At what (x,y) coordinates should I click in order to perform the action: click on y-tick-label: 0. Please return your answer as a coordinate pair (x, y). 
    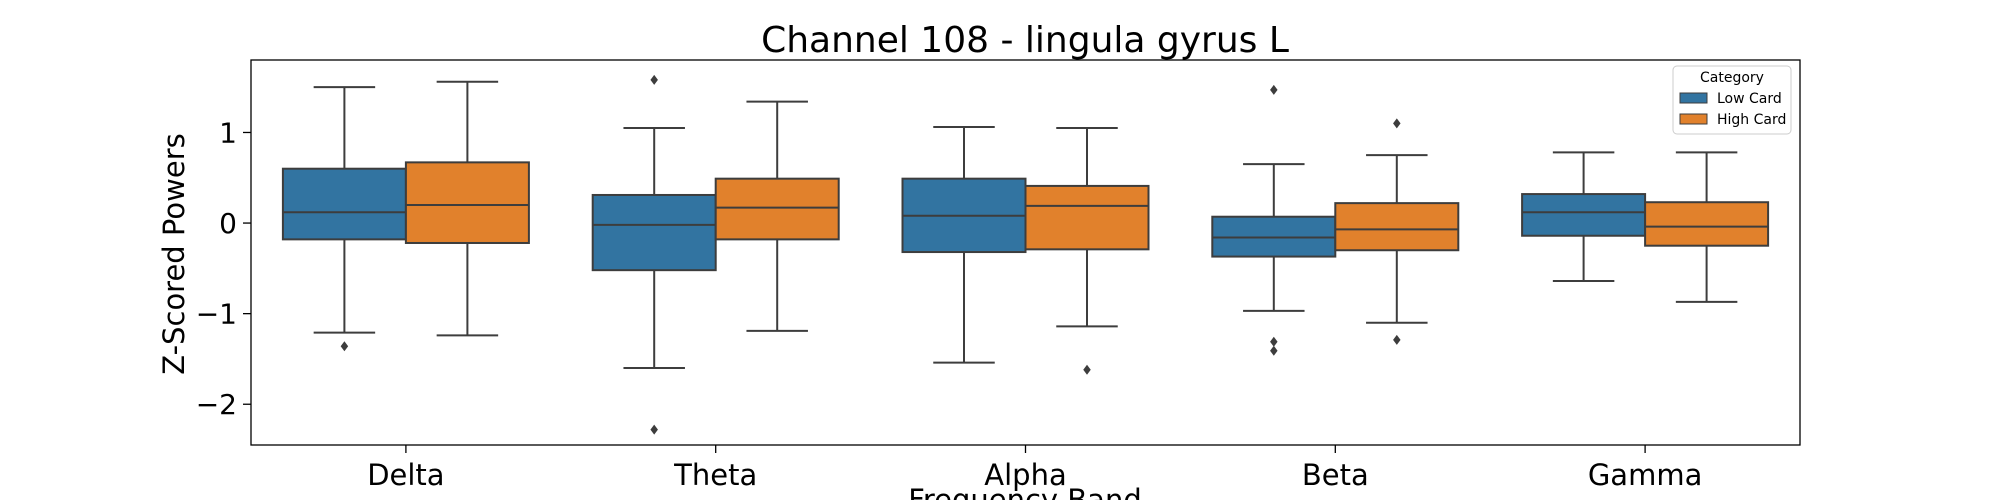
    Looking at the image, I should click on (228, 223).